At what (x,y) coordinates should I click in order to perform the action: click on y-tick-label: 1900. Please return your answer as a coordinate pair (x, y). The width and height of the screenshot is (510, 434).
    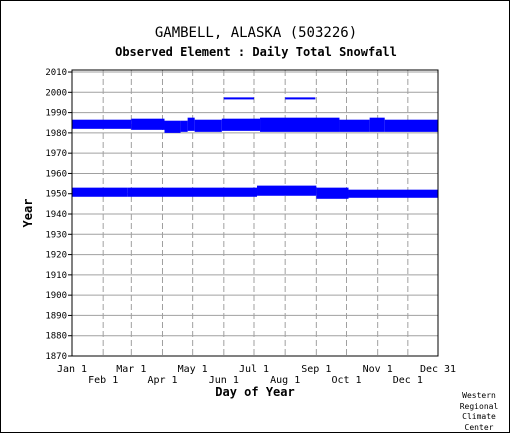
    Looking at the image, I should click on (56, 296).